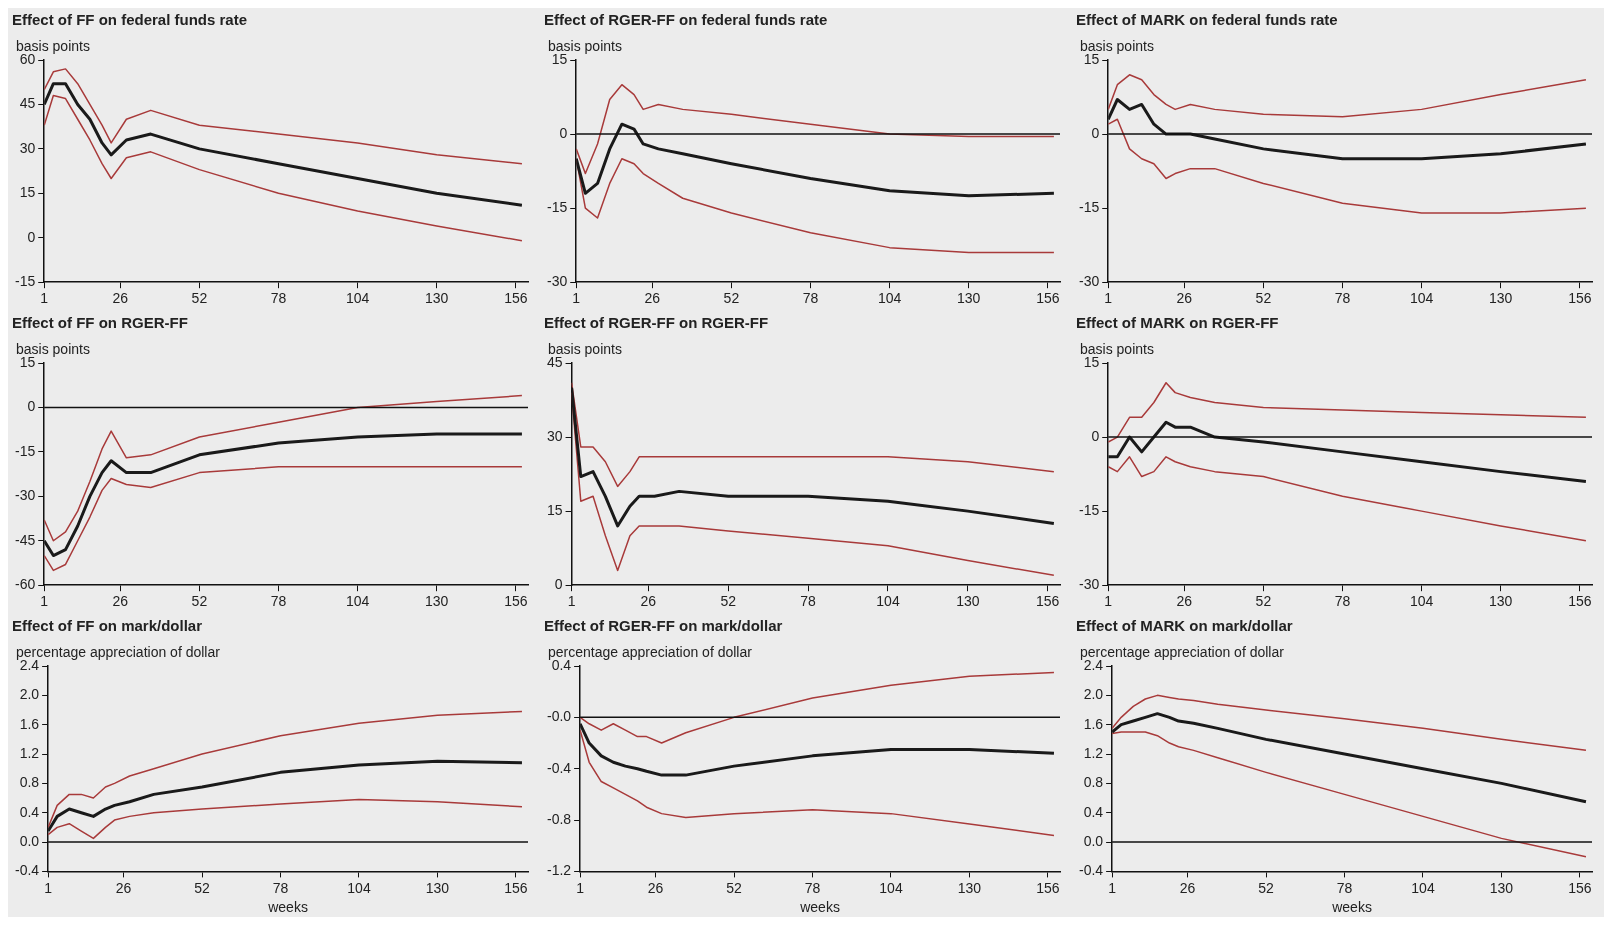 Image resolution: width=1610 pixels, height=943 pixels. Describe the element at coordinates (100, 323) in the screenshot. I see `chart-title: Effect of FF on RGER-FF` at that location.